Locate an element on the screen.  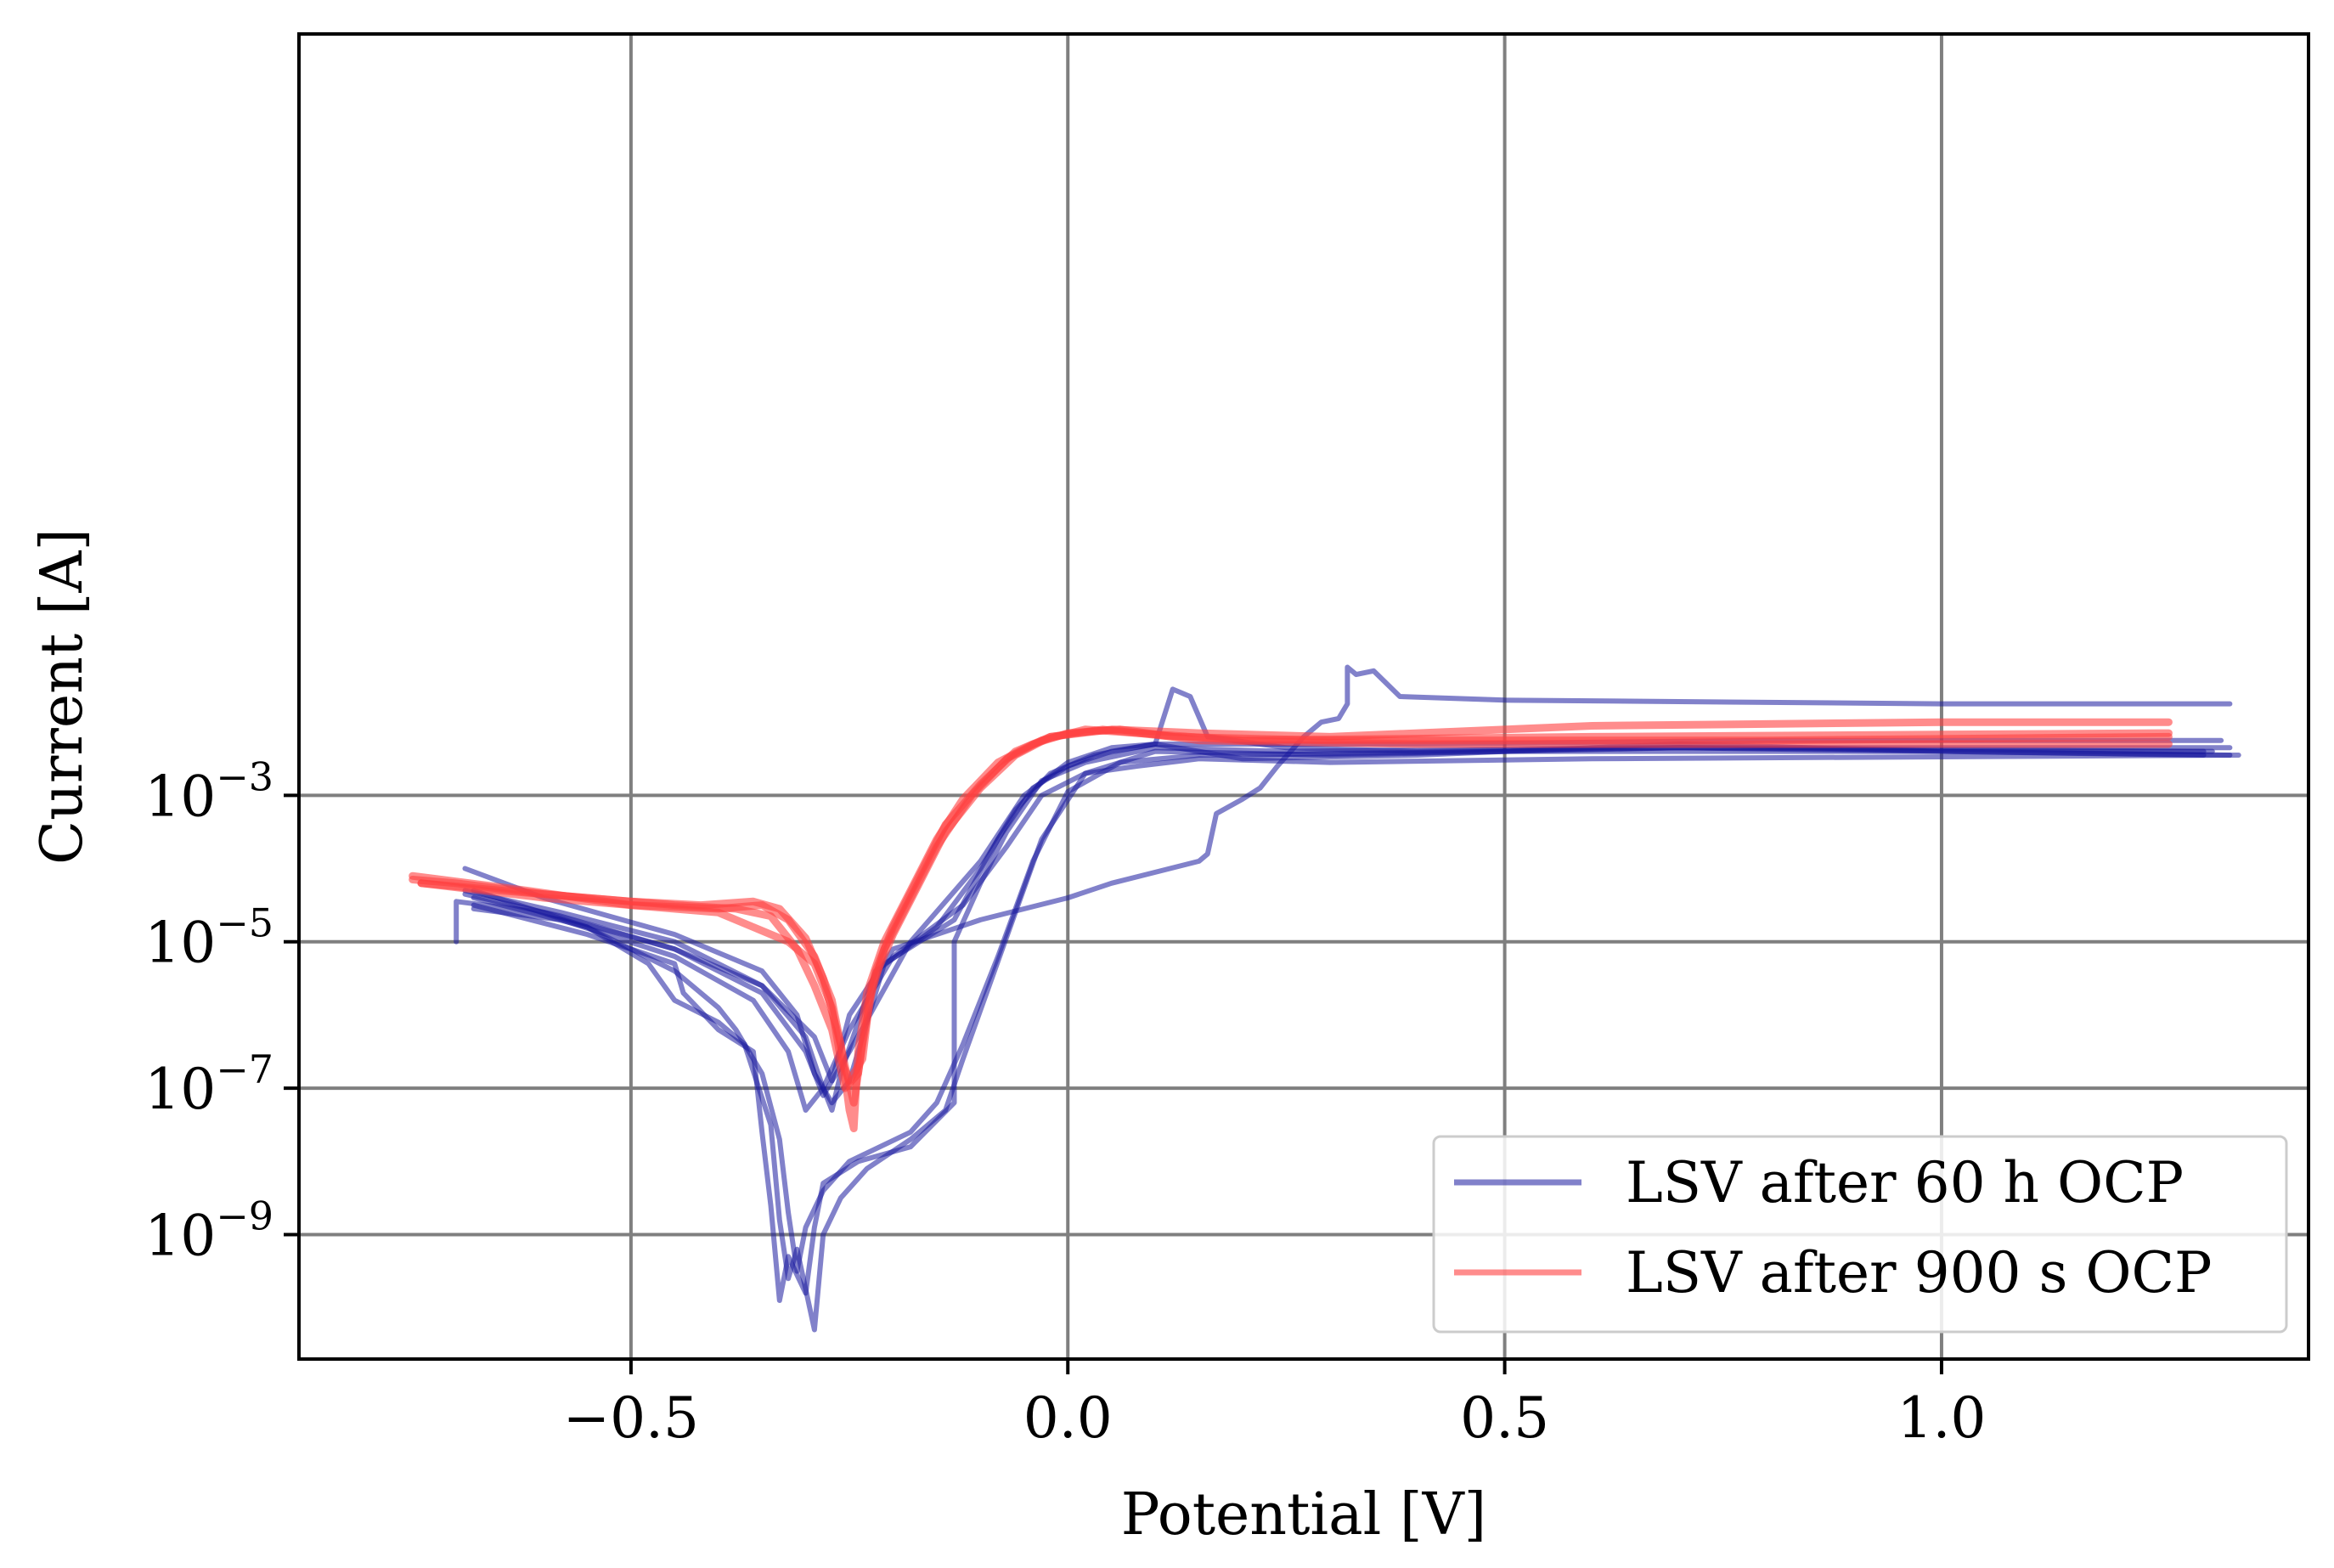
y-tick-label-1: 10⁻⁵ is located at coordinates (209, 938).